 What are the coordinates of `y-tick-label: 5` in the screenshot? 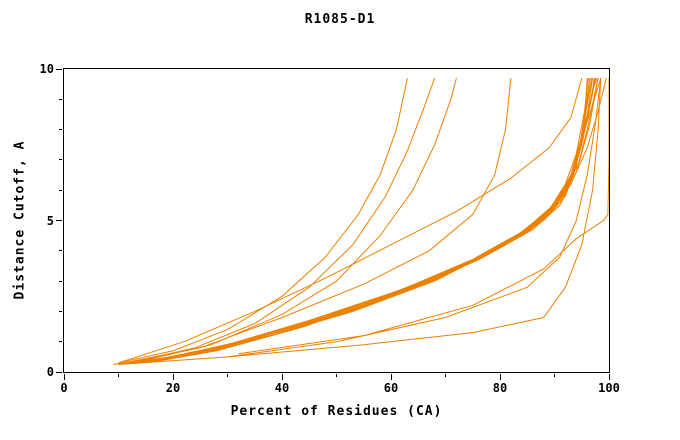 It's located at (50, 220).